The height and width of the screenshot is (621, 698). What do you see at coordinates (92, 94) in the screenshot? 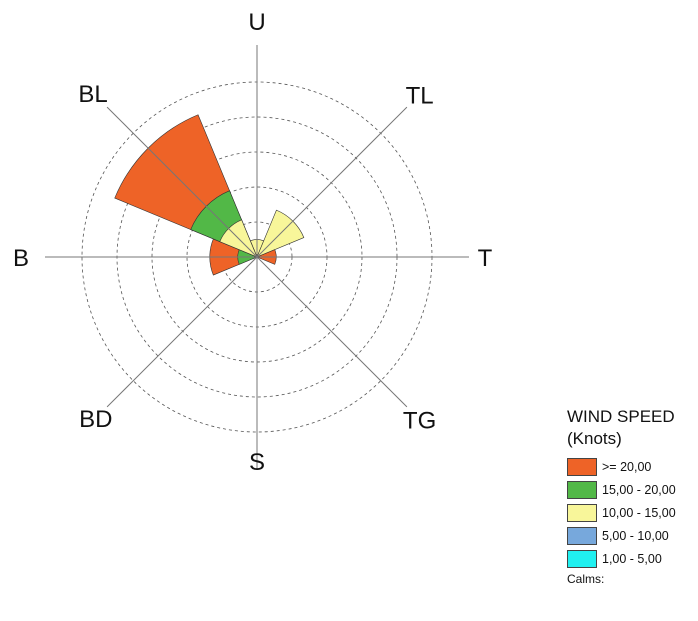
I see `direction-label-bl: BL` at bounding box center [92, 94].